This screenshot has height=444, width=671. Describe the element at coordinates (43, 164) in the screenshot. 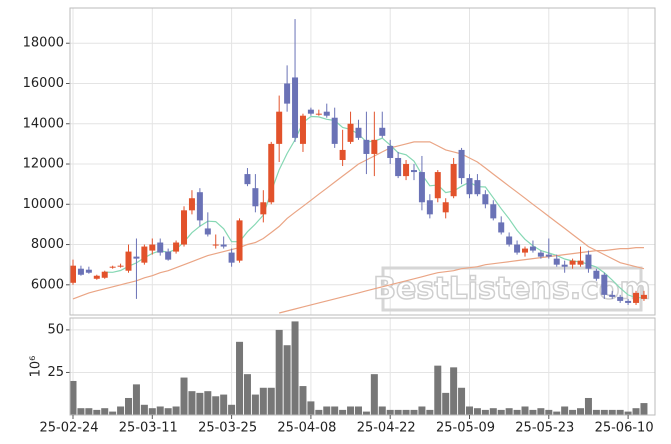

I see `y-tick-label: 12000` at that location.